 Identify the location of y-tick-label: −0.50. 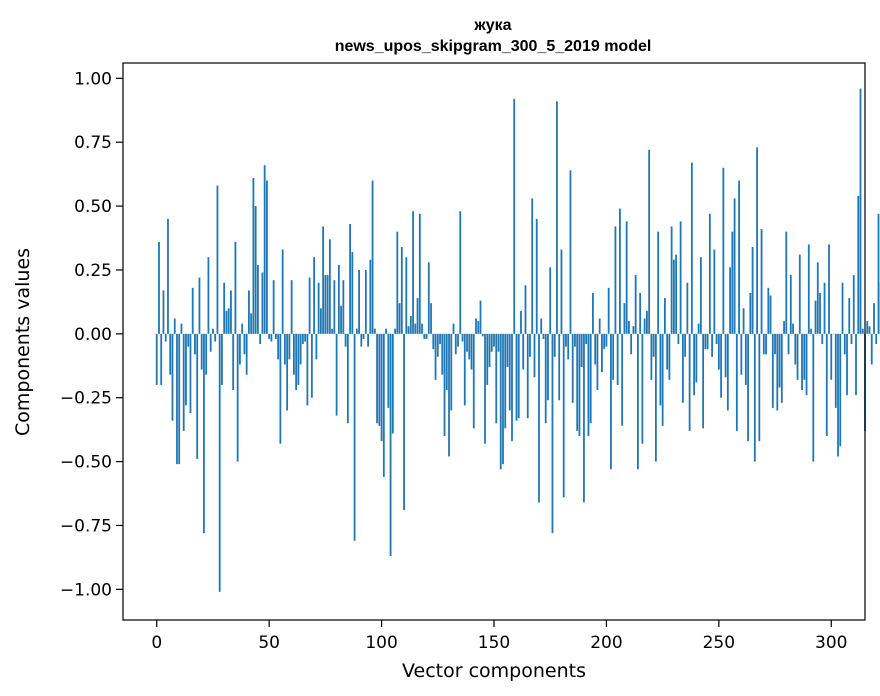
(86, 463).